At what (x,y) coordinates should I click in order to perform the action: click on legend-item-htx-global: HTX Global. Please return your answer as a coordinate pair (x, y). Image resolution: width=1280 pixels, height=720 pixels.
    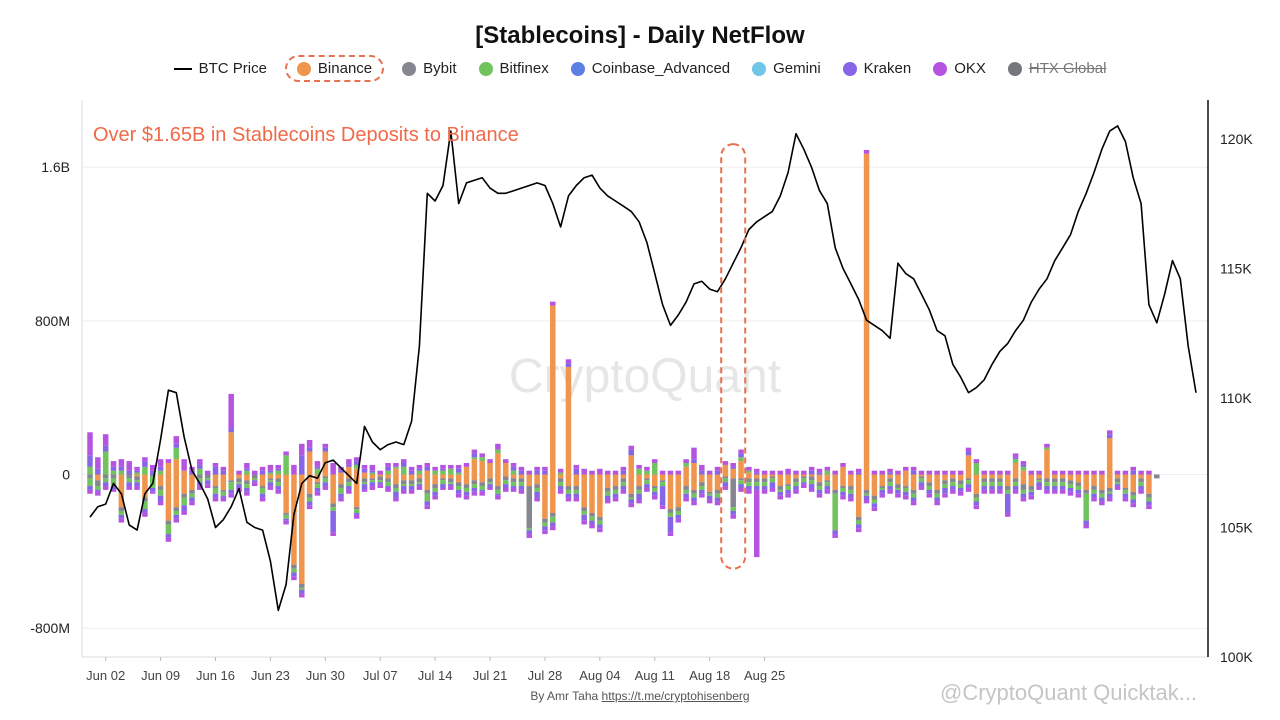
    Looking at the image, I should click on (1057, 68).